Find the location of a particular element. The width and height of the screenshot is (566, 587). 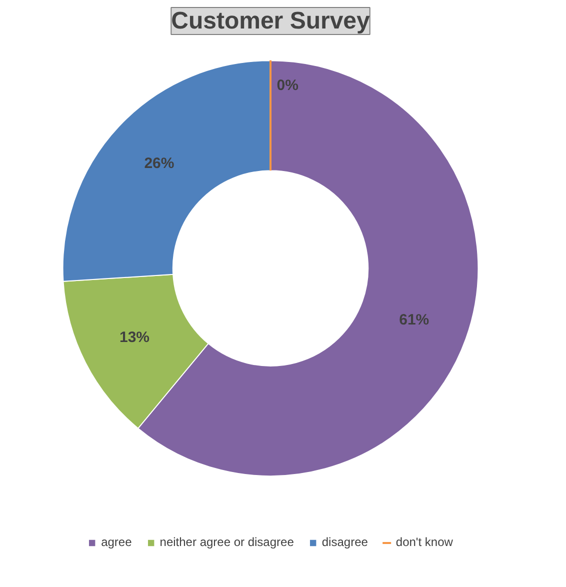

data-label: 13% is located at coordinates (134, 337).